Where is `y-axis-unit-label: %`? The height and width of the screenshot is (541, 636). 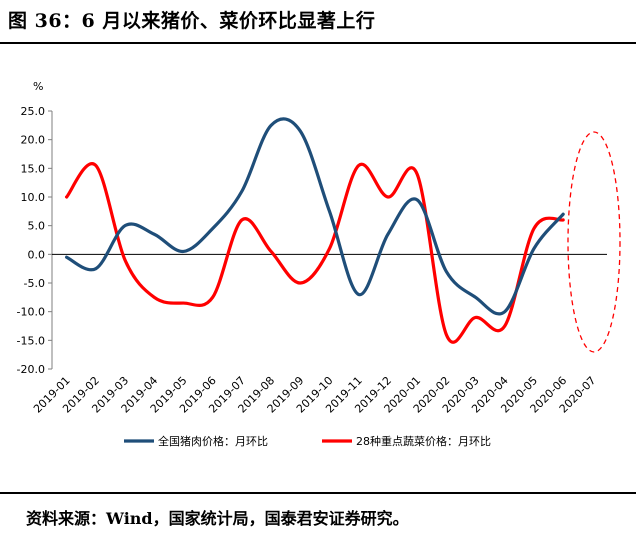
y-axis-unit-label: % is located at coordinates (38, 86).